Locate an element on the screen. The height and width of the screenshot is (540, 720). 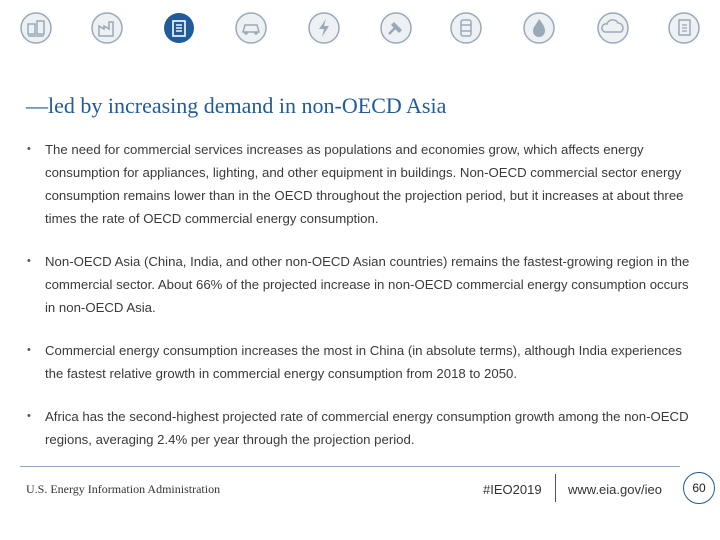
appendix-icon is located at coordinates (684, 28).